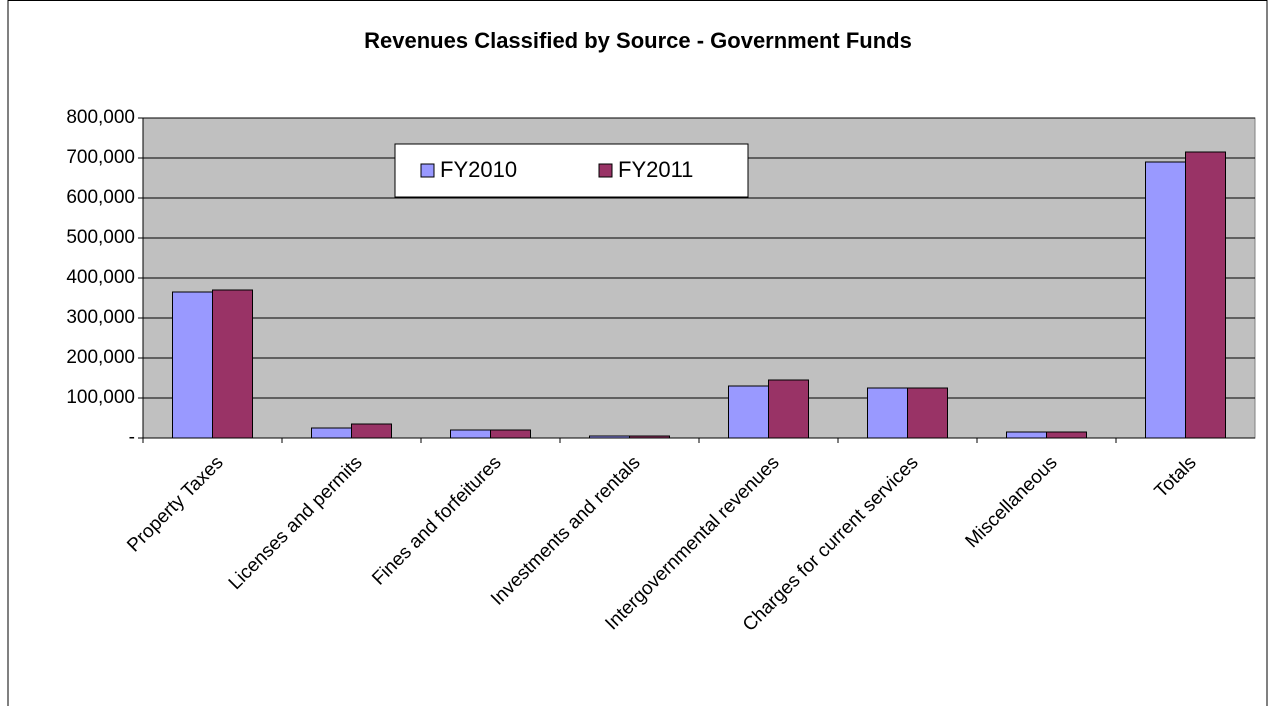  What do you see at coordinates (100, 277) in the screenshot?
I see `y-tick-label: 400,000` at bounding box center [100, 277].